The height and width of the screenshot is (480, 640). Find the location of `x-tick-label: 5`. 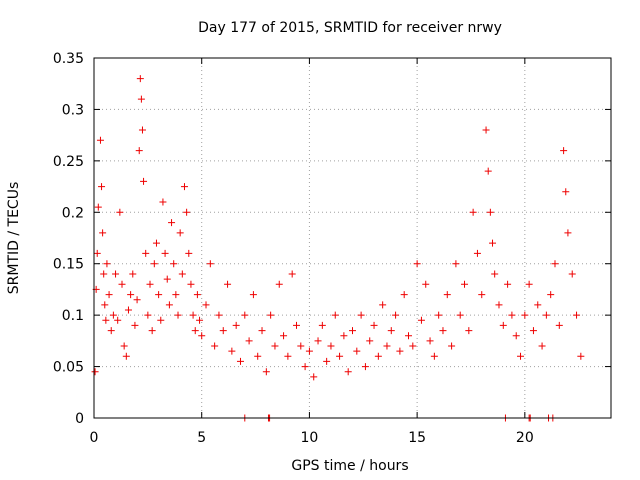

x-tick-label: 5 is located at coordinates (201, 438).